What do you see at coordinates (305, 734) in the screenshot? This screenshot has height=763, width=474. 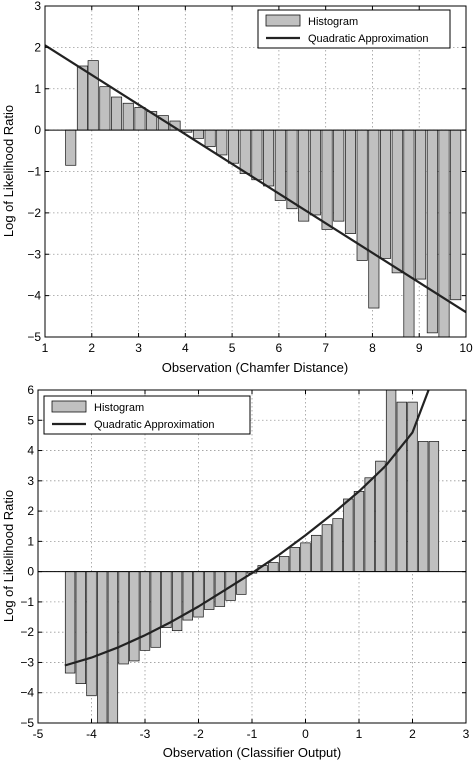 I see `bottom-x-tick-label: 0` at bounding box center [305, 734].